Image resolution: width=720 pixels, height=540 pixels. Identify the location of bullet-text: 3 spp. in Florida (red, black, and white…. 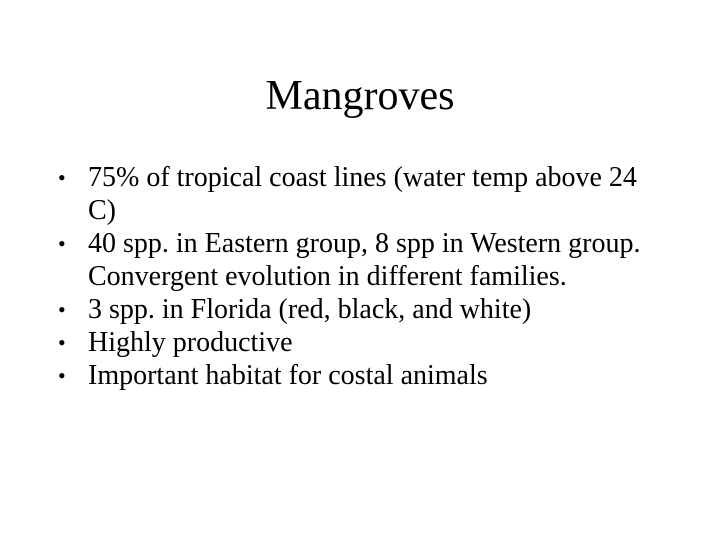
(310, 309).